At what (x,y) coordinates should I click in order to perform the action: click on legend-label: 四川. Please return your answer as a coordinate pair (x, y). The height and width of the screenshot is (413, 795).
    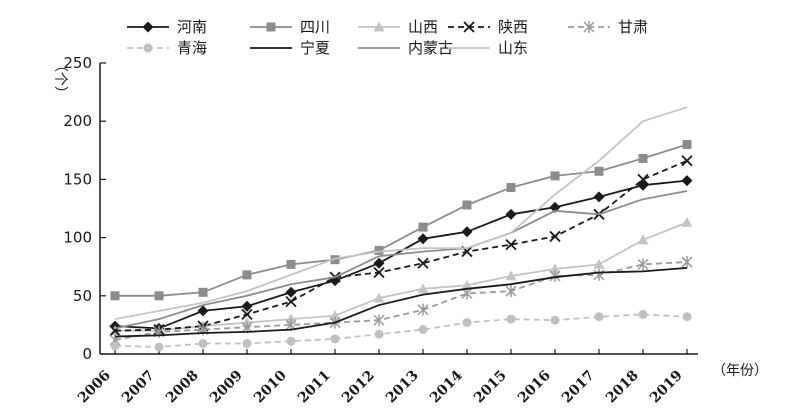
    Looking at the image, I should click on (315, 27).